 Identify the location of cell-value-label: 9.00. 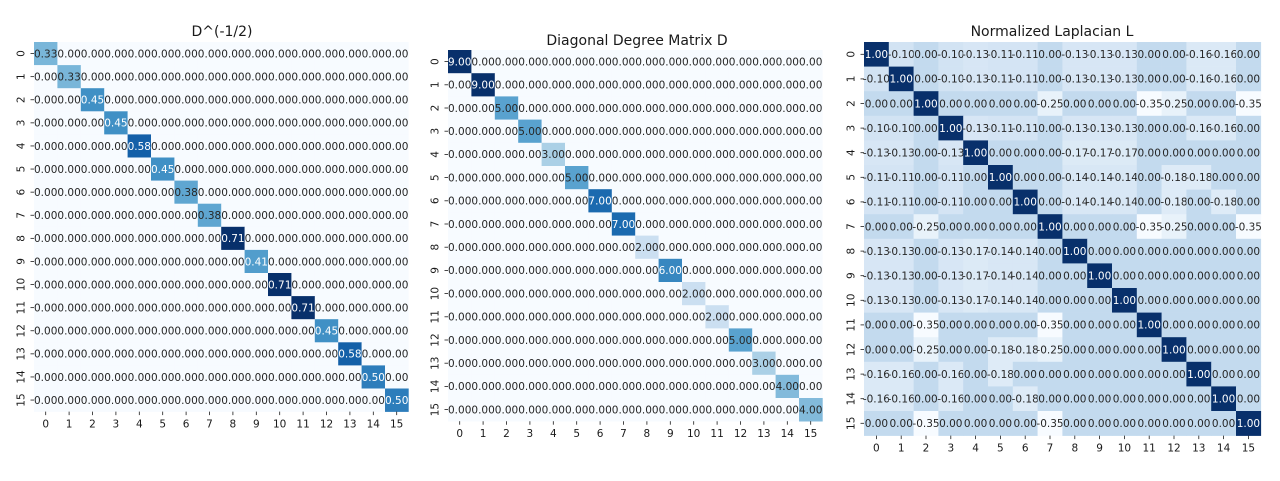
(482, 86).